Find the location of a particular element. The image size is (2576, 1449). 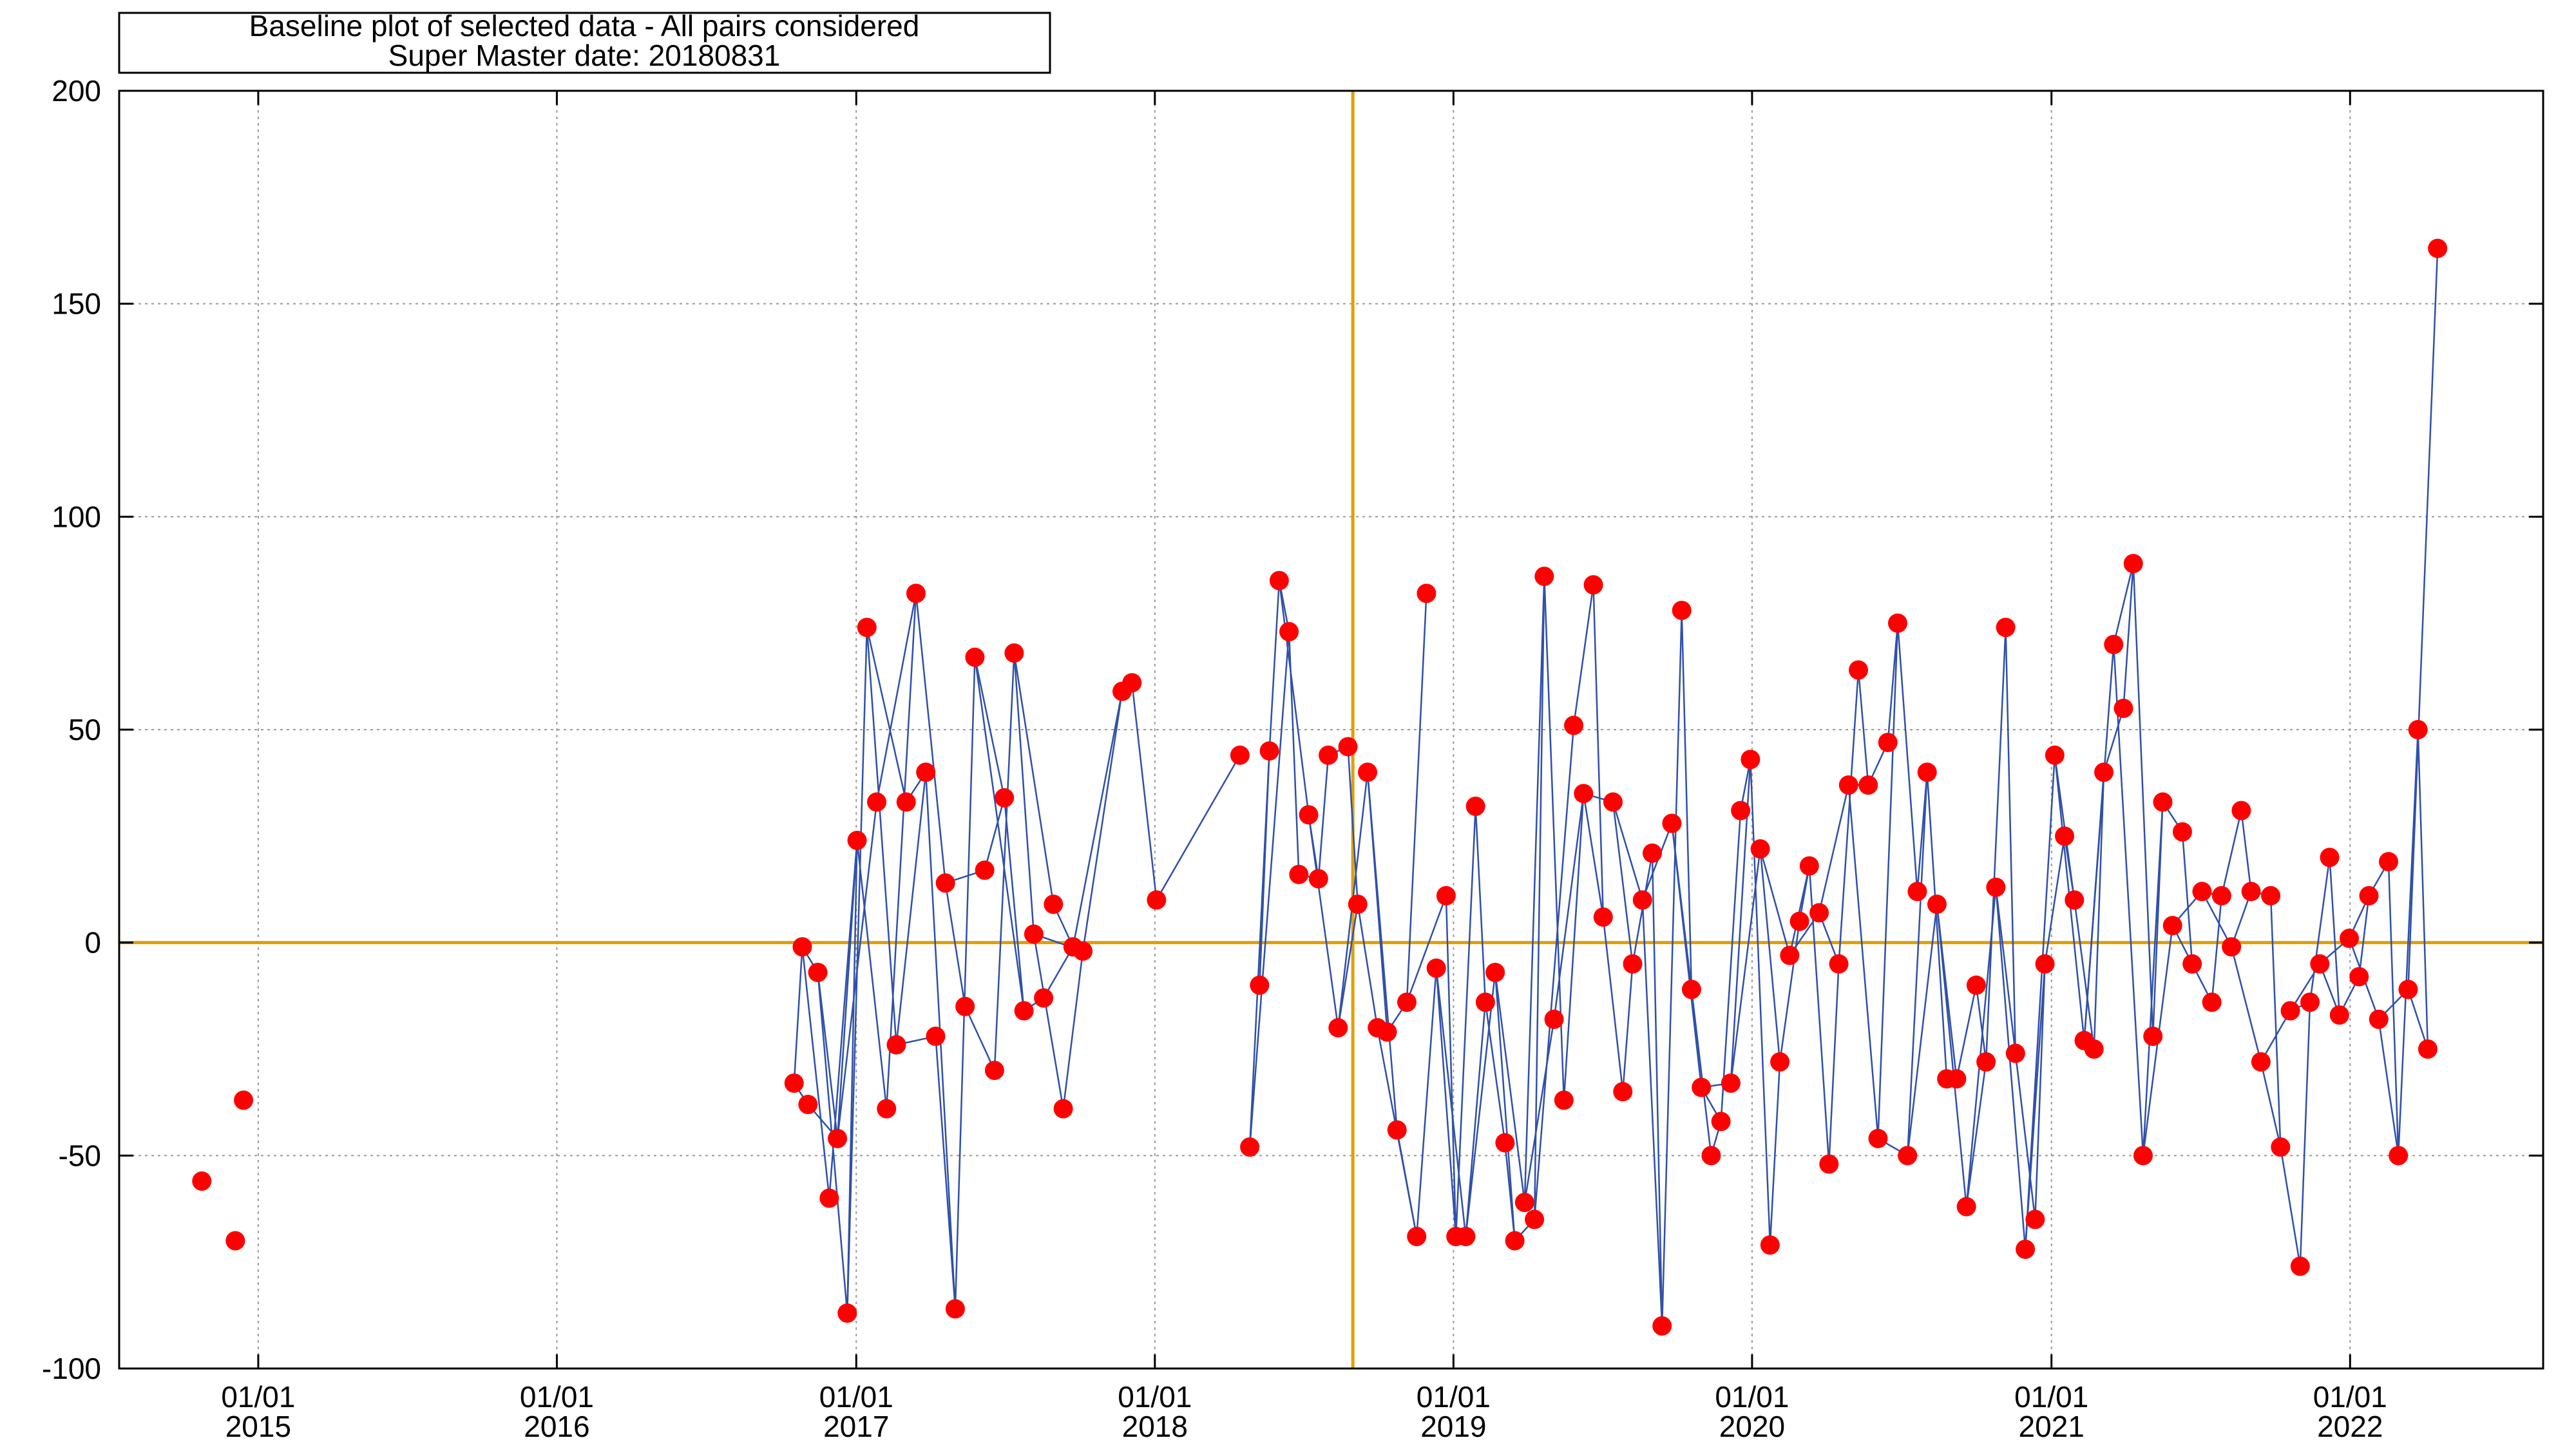

x-tick-label-year: 2015 is located at coordinates (258, 1426).